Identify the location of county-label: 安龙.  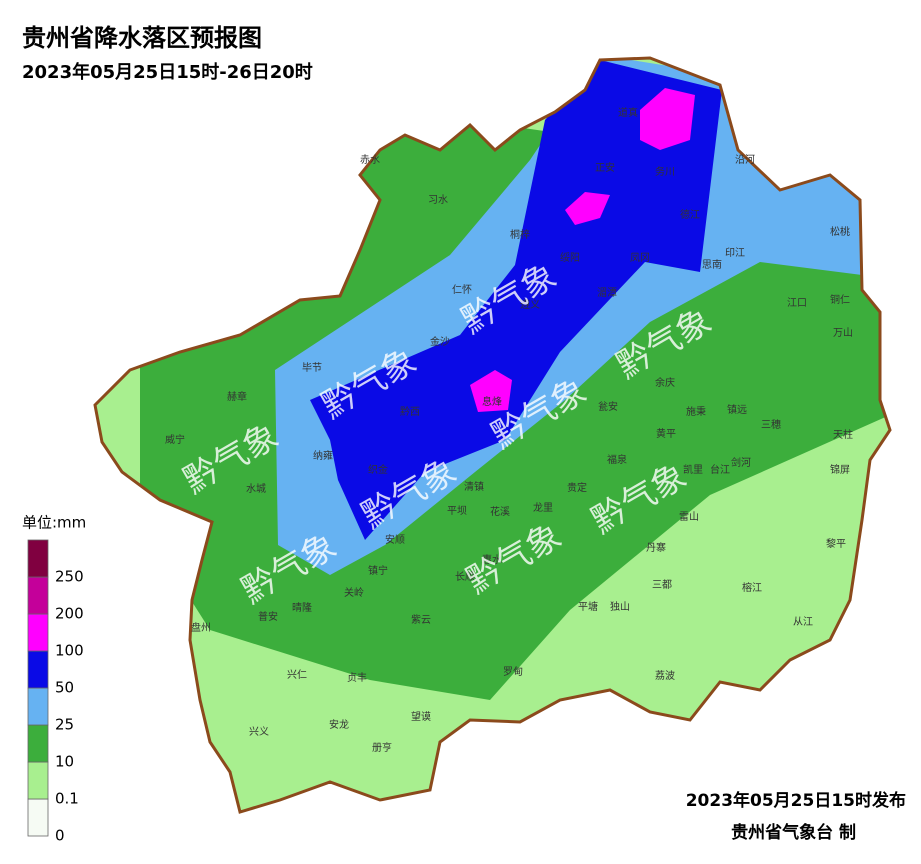
(339, 724).